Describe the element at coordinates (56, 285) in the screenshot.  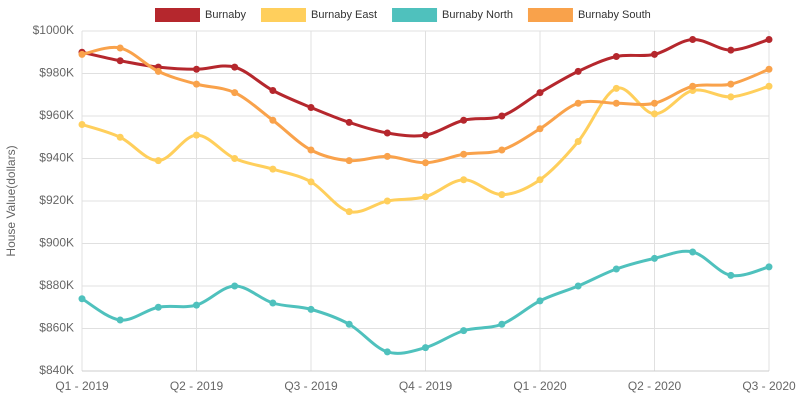
I see `y-tick-label: $880K` at that location.